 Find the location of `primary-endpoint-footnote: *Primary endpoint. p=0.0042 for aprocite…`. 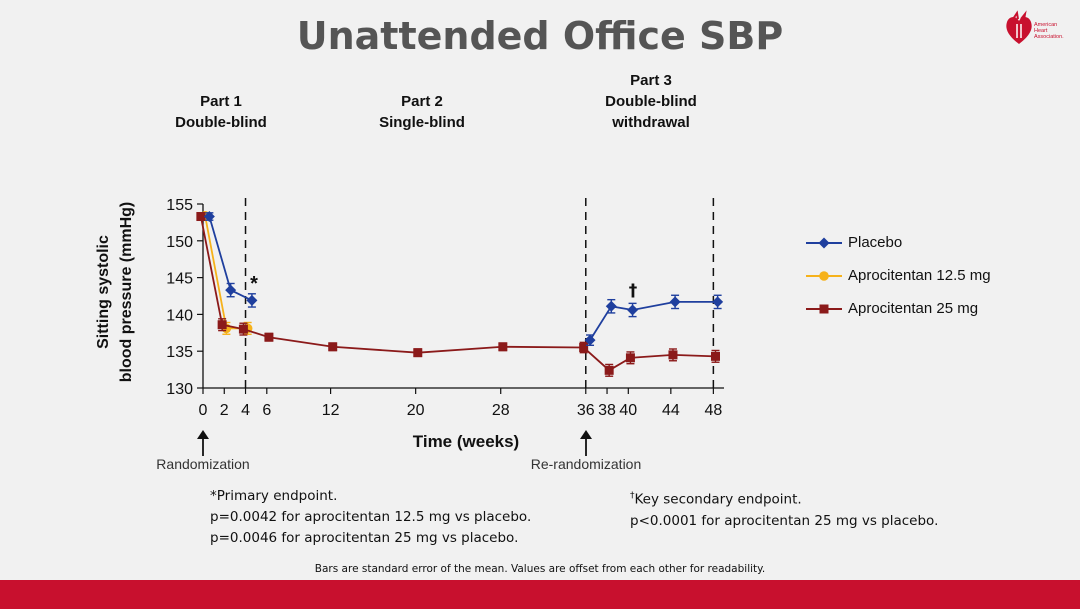

primary-endpoint-footnote: *Primary endpoint. p=0.0042 for aprocite… is located at coordinates (371, 517).